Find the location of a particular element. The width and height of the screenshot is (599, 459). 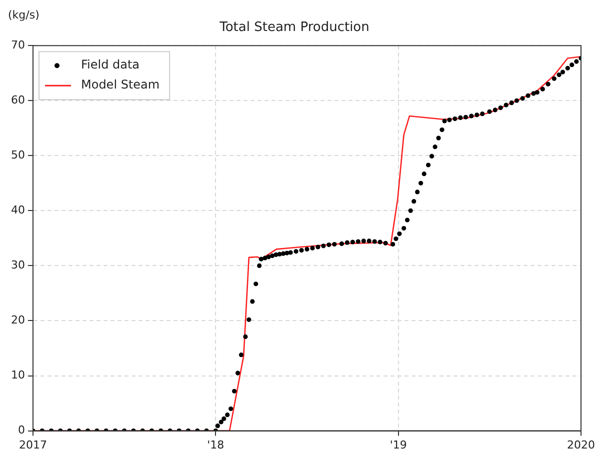

y-tick-label: 50 is located at coordinates (17, 155).